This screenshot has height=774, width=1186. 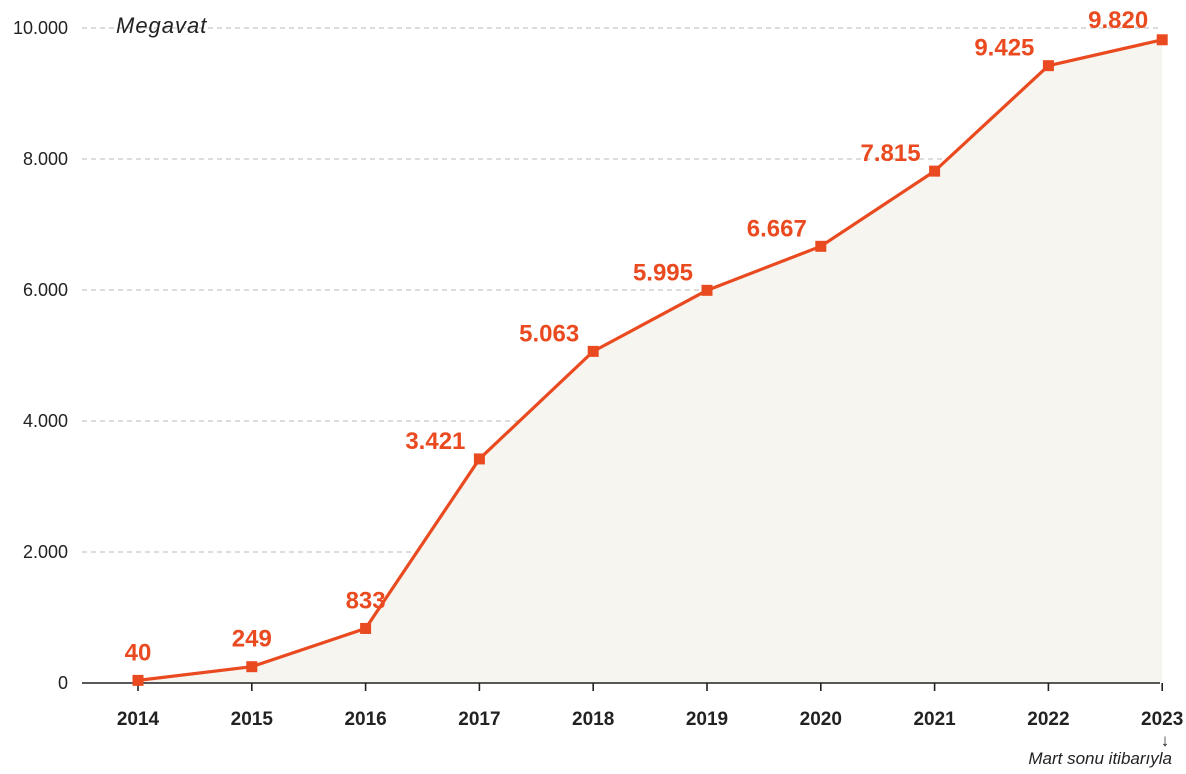 I want to click on y-tick-label: 2.000, so click(x=45, y=552).